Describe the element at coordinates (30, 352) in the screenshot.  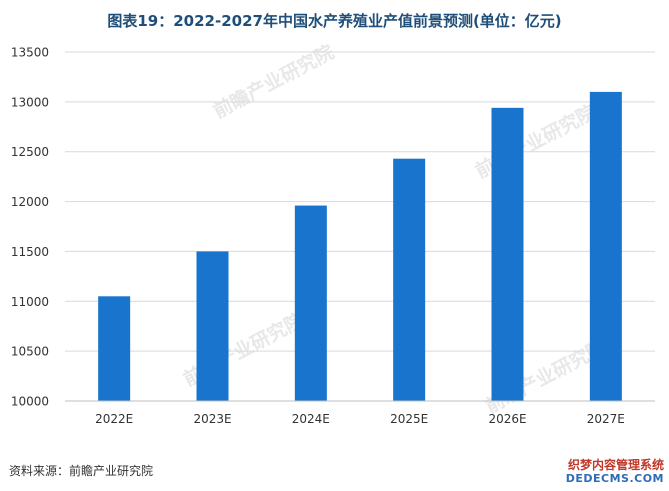
I see `y-tick-label: 10500` at that location.